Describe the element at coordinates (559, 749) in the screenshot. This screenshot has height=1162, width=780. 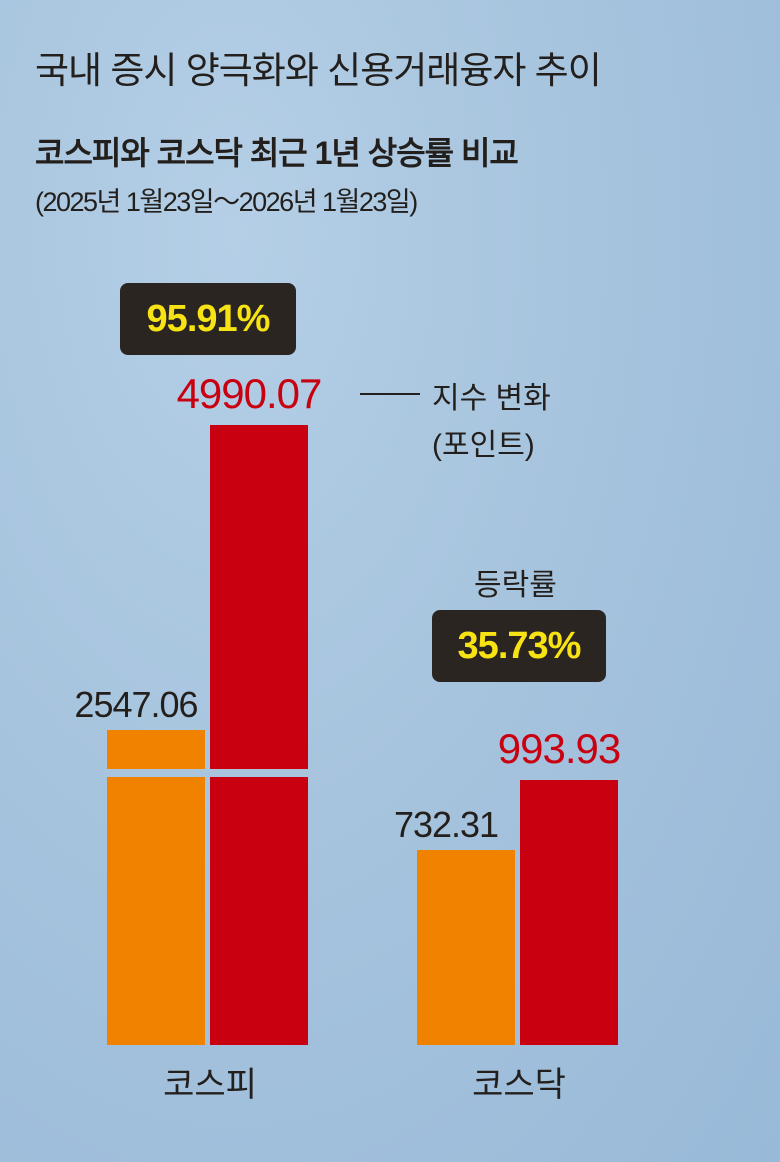
I see `data-label-kosdaq-end: 993.93` at that location.